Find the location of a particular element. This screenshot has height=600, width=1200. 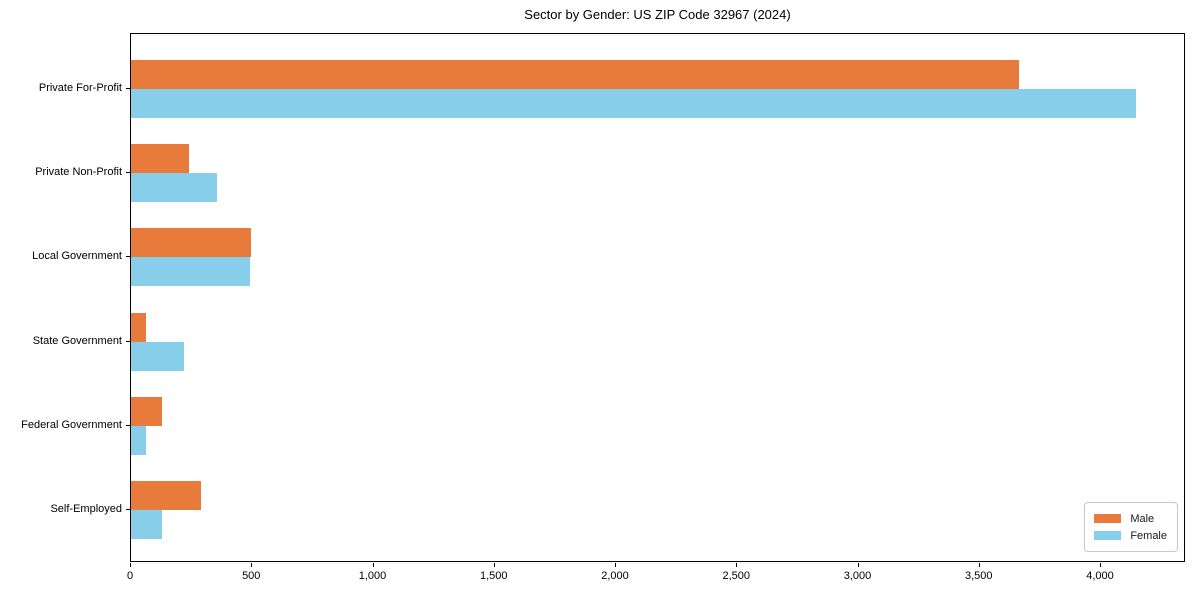

legend-item-female: Female is located at coordinates (1130, 535).